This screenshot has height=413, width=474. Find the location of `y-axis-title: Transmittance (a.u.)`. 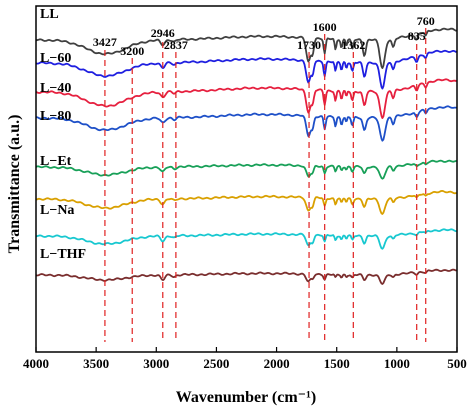

y-axis-title: Transmittance (a.u.) is located at coordinates (14, 184).